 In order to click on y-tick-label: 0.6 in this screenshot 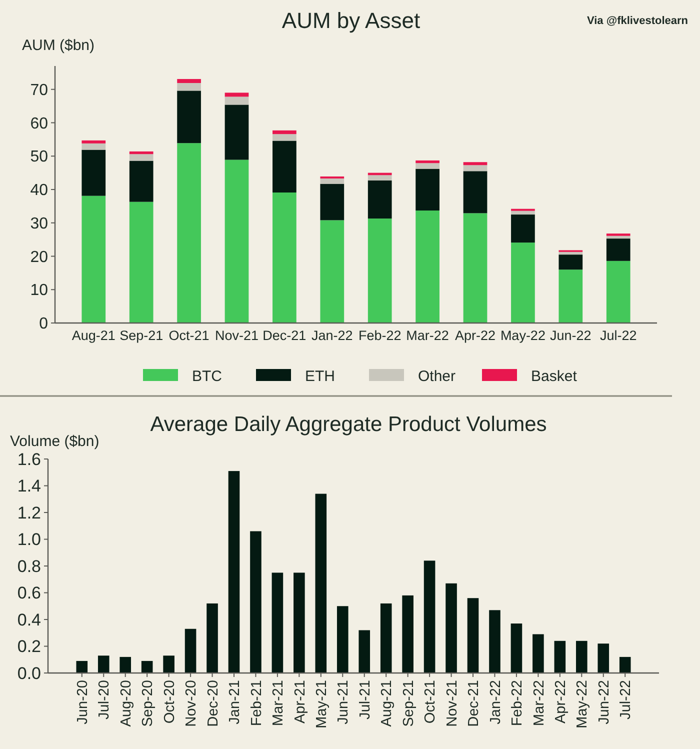, I will do `click(29, 593)`.